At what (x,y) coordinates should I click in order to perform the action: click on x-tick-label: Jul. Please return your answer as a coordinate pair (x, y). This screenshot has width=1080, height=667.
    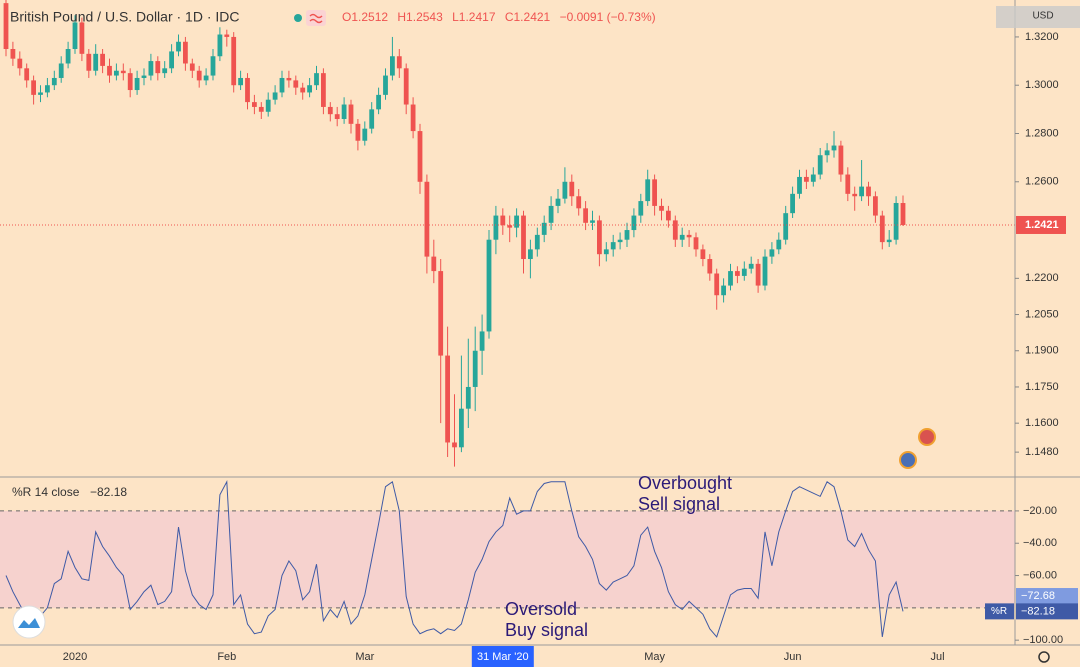
    Looking at the image, I should click on (937, 657).